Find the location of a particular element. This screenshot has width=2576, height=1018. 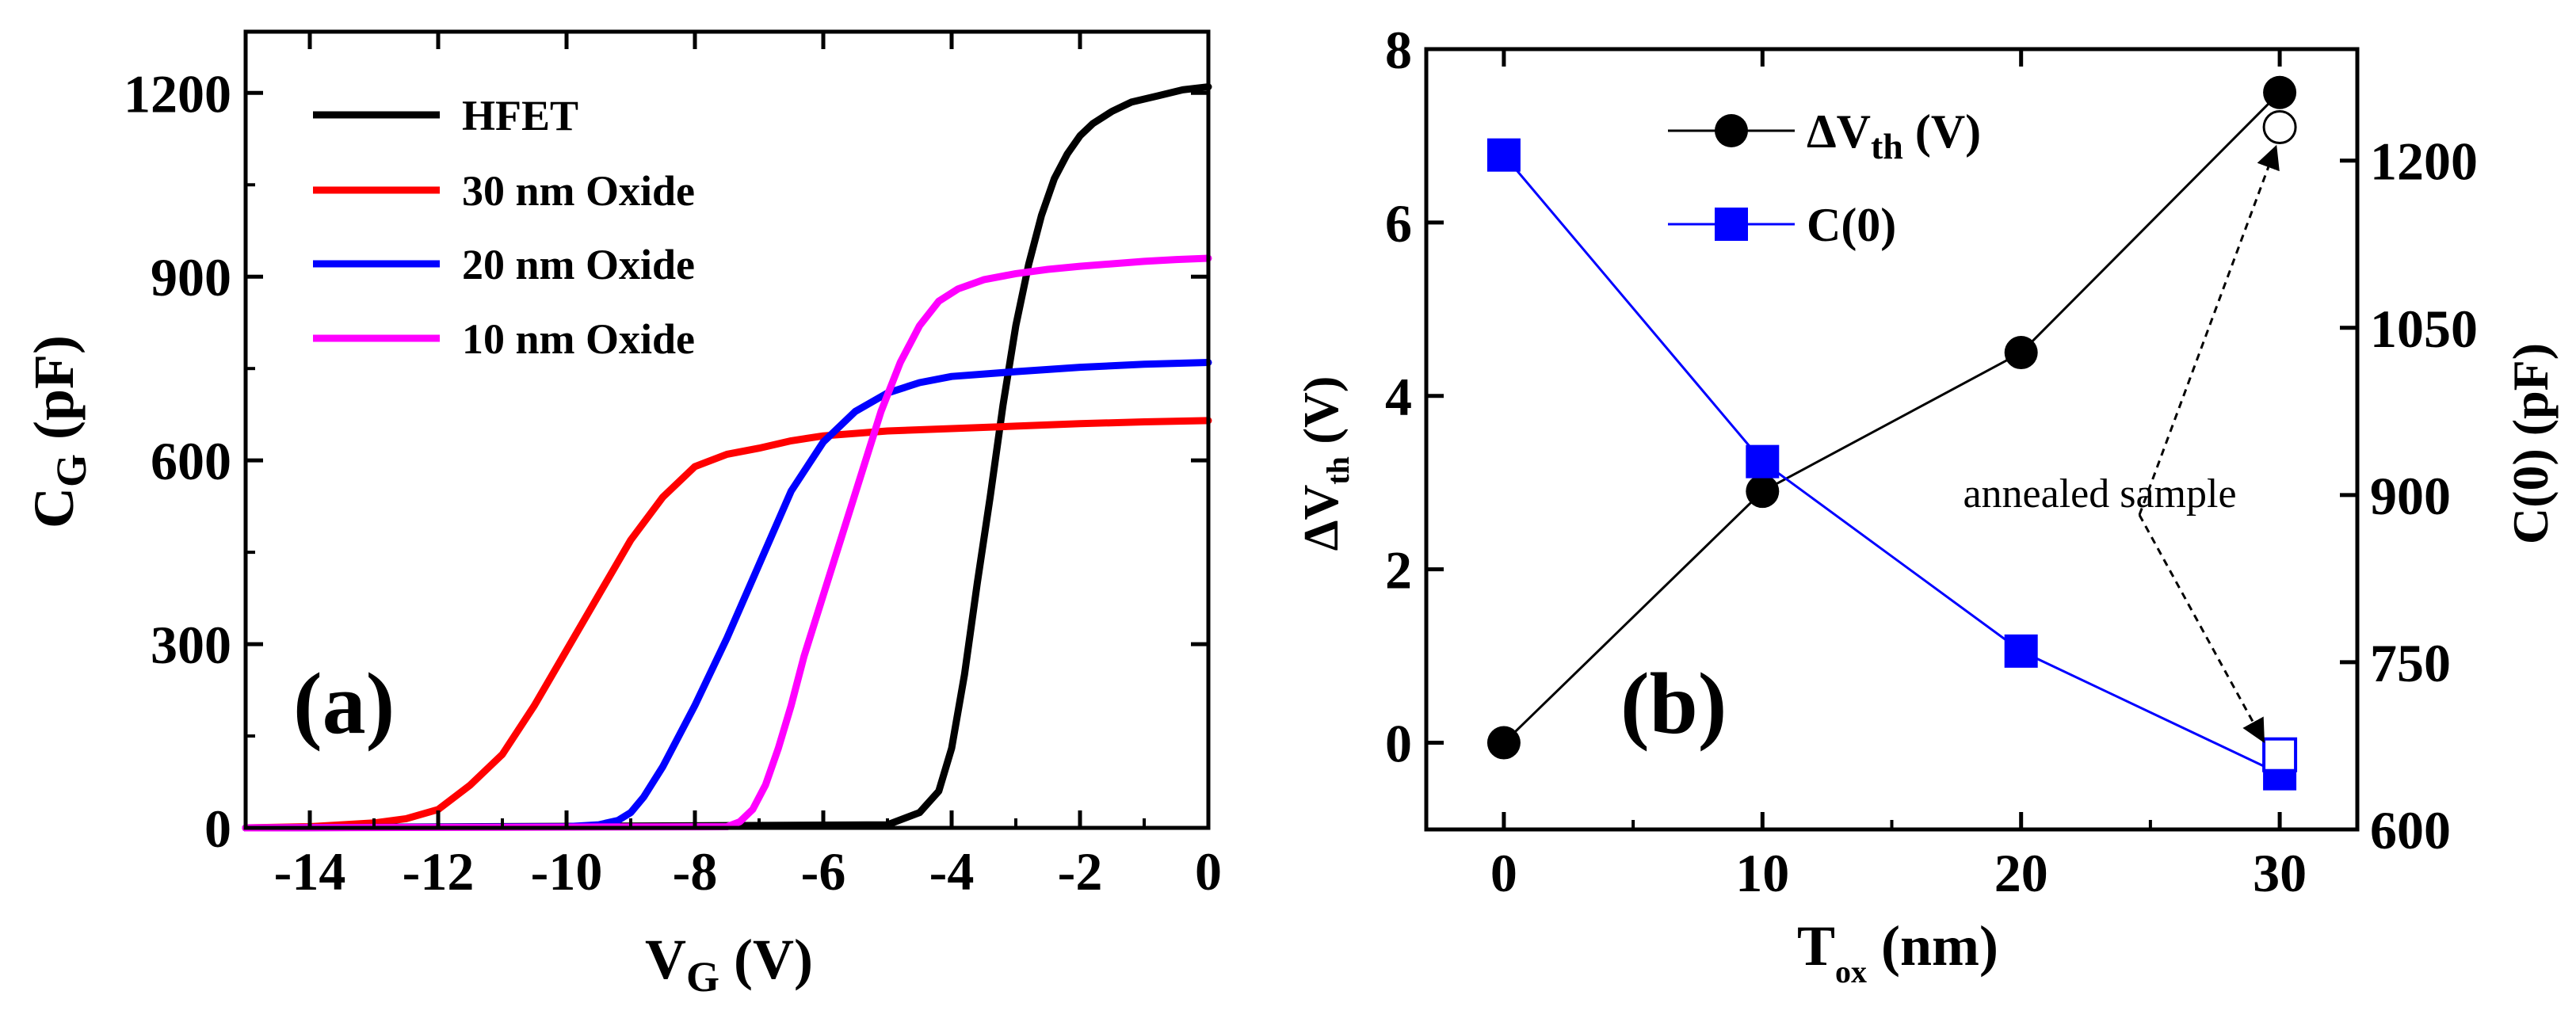

x-tick-label: 20 is located at coordinates (2021, 873).